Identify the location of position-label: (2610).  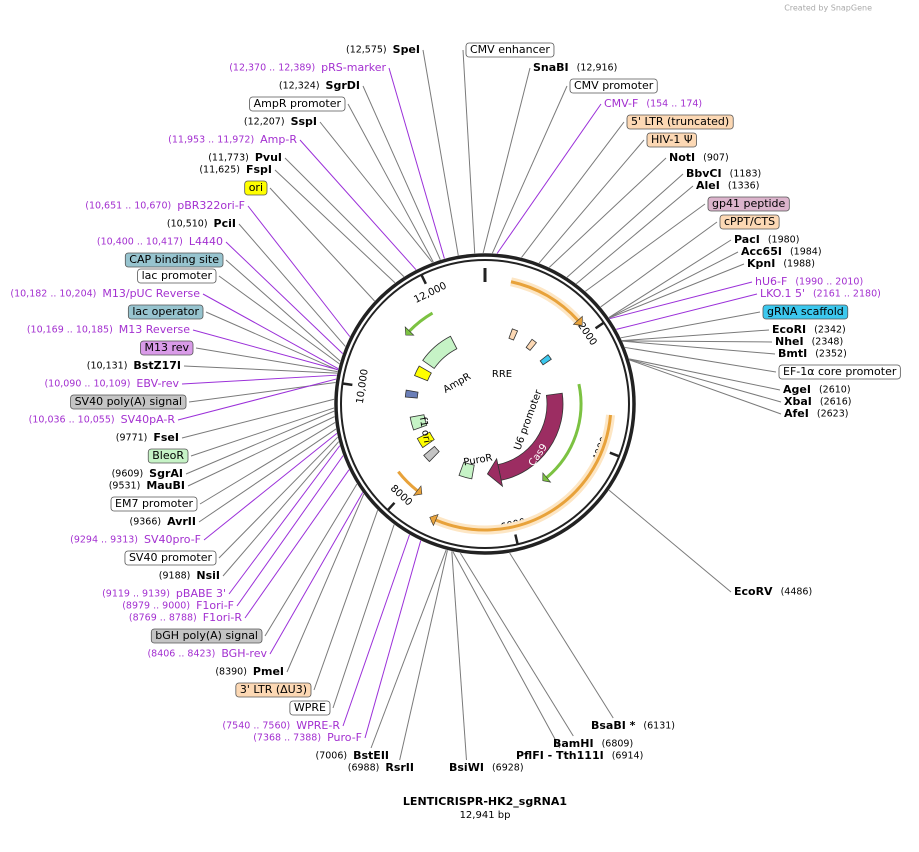
(835, 390).